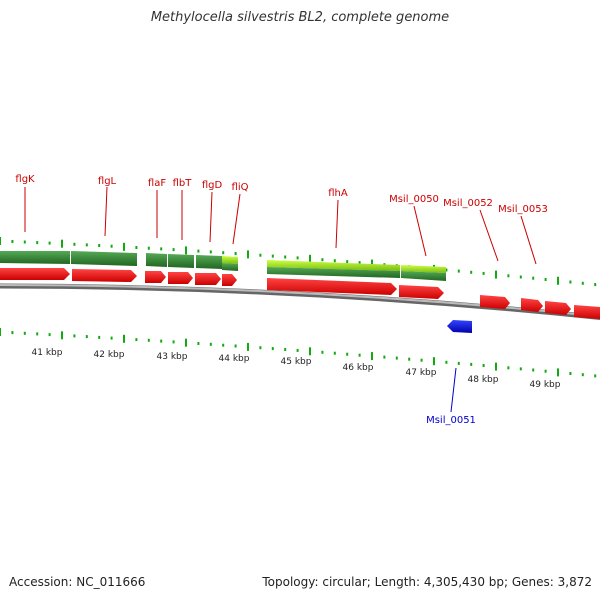 This screenshot has width=600, height=600. Describe the element at coordinates (296, 362) in the screenshot. I see `scale-label: 45 kbp` at that location.